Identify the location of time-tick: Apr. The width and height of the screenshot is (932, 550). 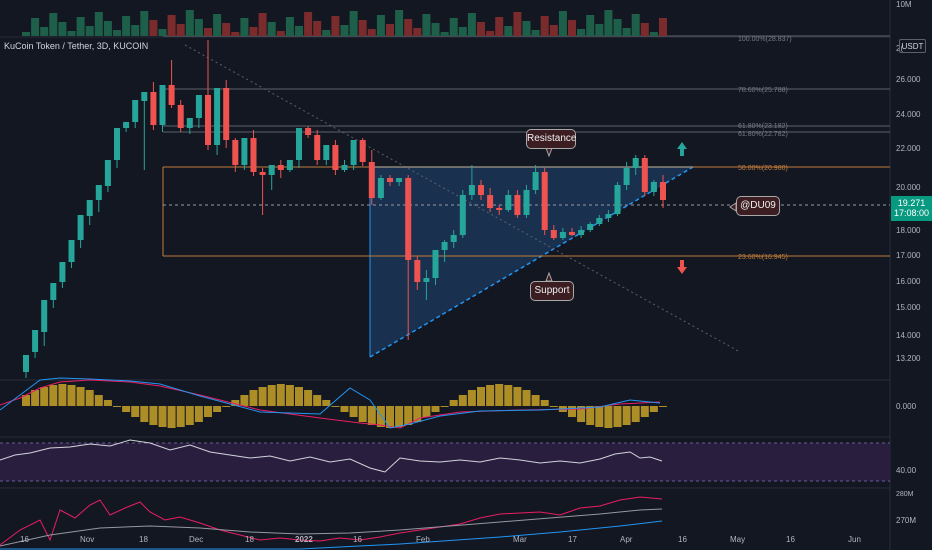
(626, 539).